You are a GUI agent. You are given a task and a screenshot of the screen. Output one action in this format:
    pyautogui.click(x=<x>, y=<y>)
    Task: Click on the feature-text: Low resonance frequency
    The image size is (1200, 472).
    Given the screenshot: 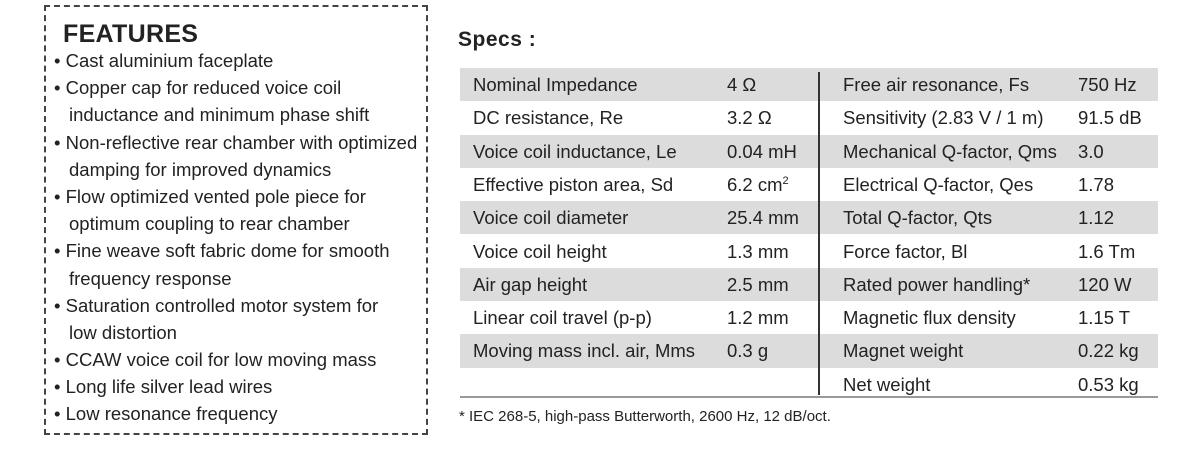 What is the action you would take?
    pyautogui.click(x=171, y=414)
    